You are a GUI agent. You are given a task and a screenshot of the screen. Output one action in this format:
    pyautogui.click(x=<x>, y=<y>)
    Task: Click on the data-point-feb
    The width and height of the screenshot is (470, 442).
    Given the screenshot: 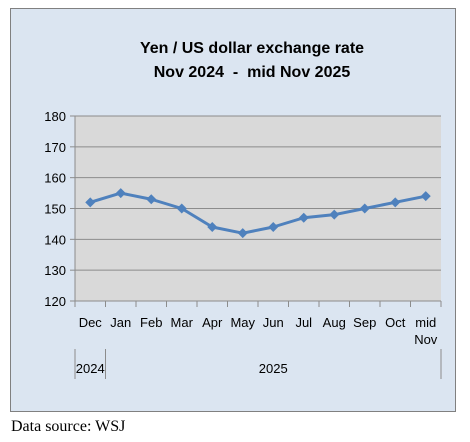 What is the action you would take?
    pyautogui.click(x=151, y=199)
    